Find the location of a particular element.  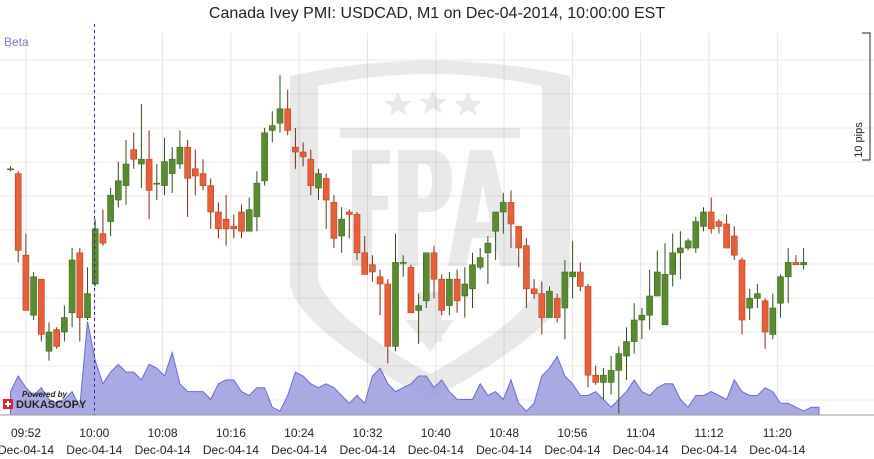

pips-scale-label: 10 pips is located at coordinates (859, 140).